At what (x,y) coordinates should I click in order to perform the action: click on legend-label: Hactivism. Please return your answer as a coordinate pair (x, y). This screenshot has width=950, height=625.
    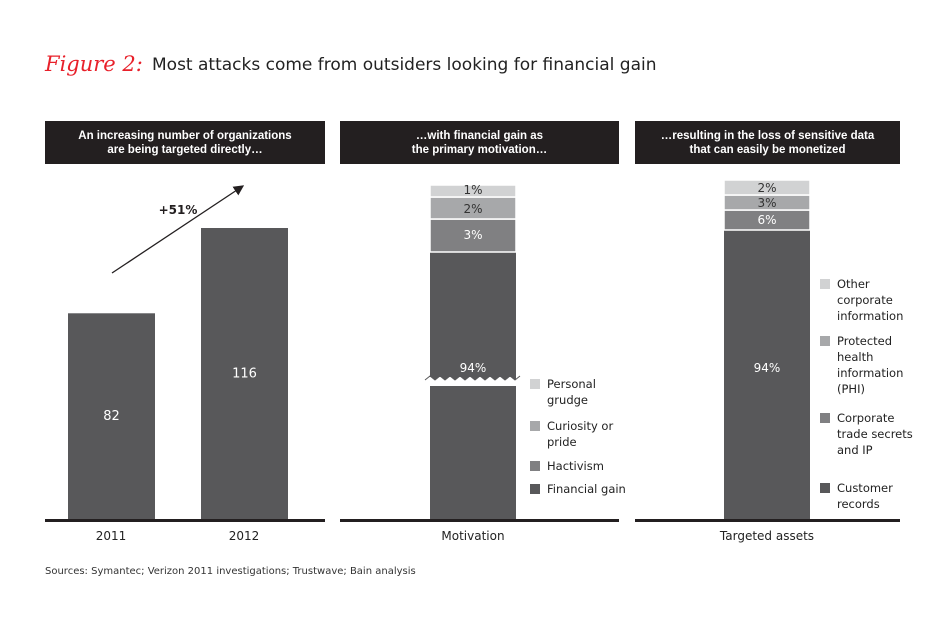
    Looking at the image, I should click on (575, 466).